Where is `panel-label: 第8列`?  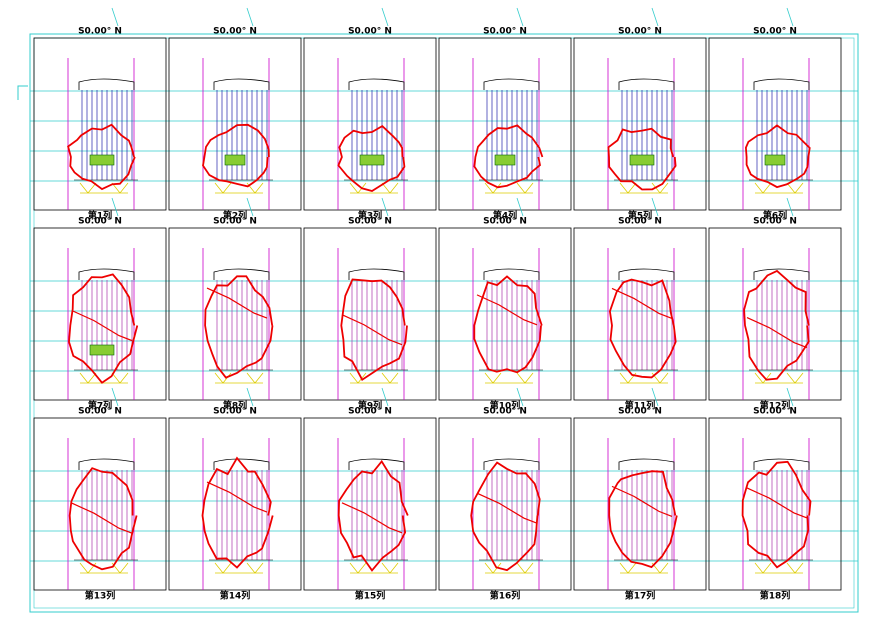 panel-label: 第8列 is located at coordinates (235, 406).